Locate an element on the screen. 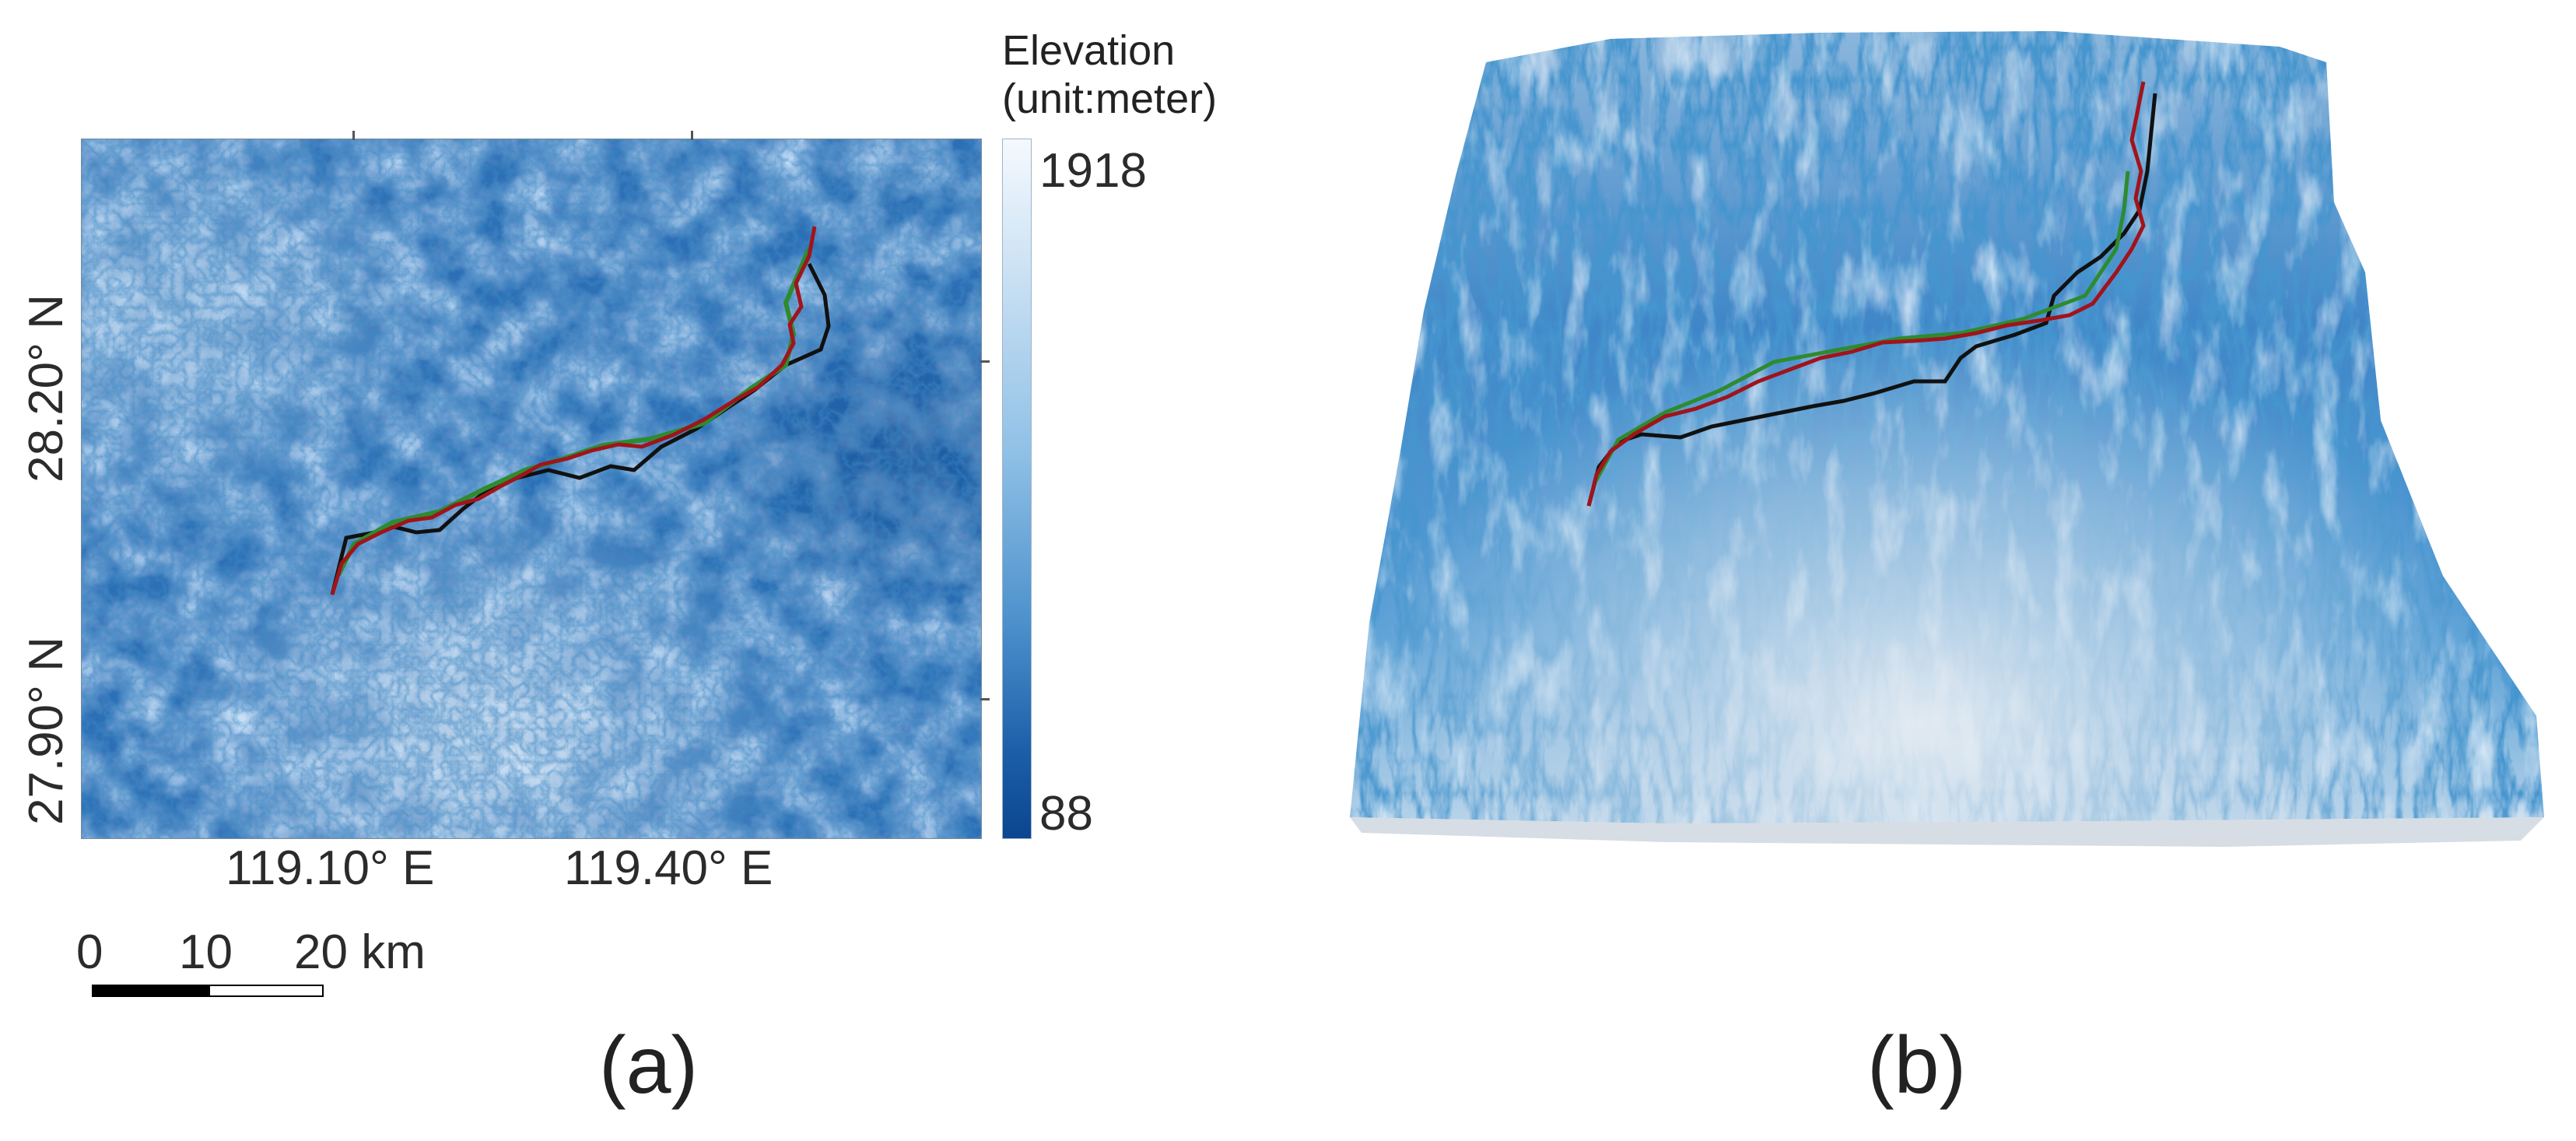 This screenshot has width=2576, height=1141. scale-label-20km: 20 km is located at coordinates (360, 952).